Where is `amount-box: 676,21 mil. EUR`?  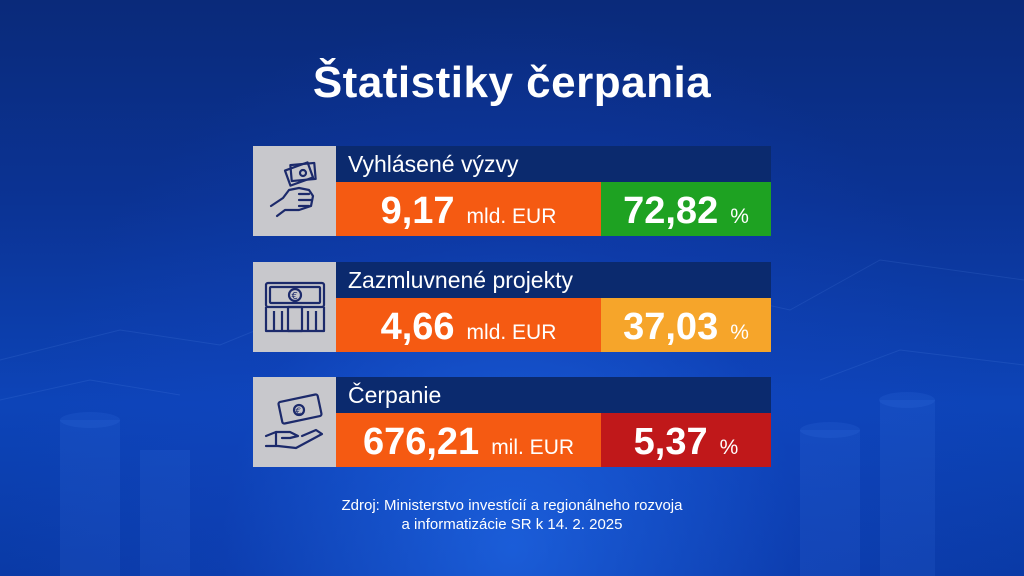 amount-box: 676,21 mil. EUR is located at coordinates (468, 440).